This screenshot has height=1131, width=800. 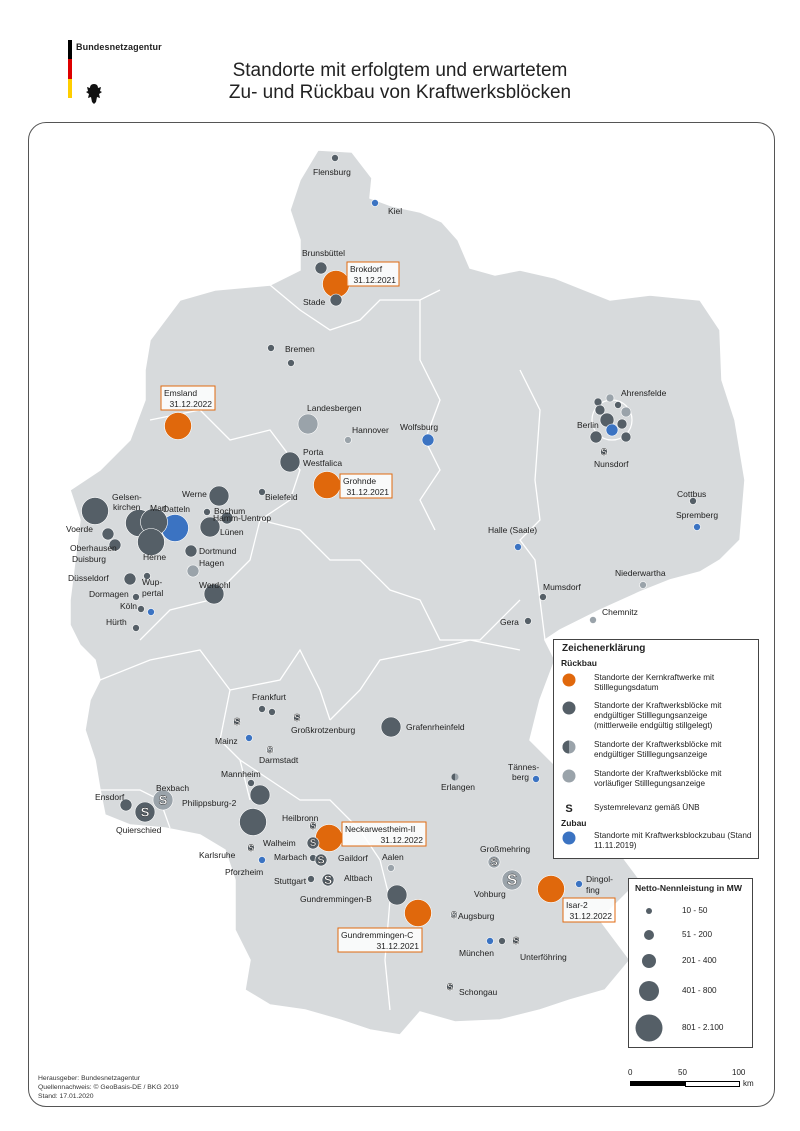 What do you see at coordinates (618, 405) in the screenshot?
I see `marker-ahrensfelde` at bounding box center [618, 405].